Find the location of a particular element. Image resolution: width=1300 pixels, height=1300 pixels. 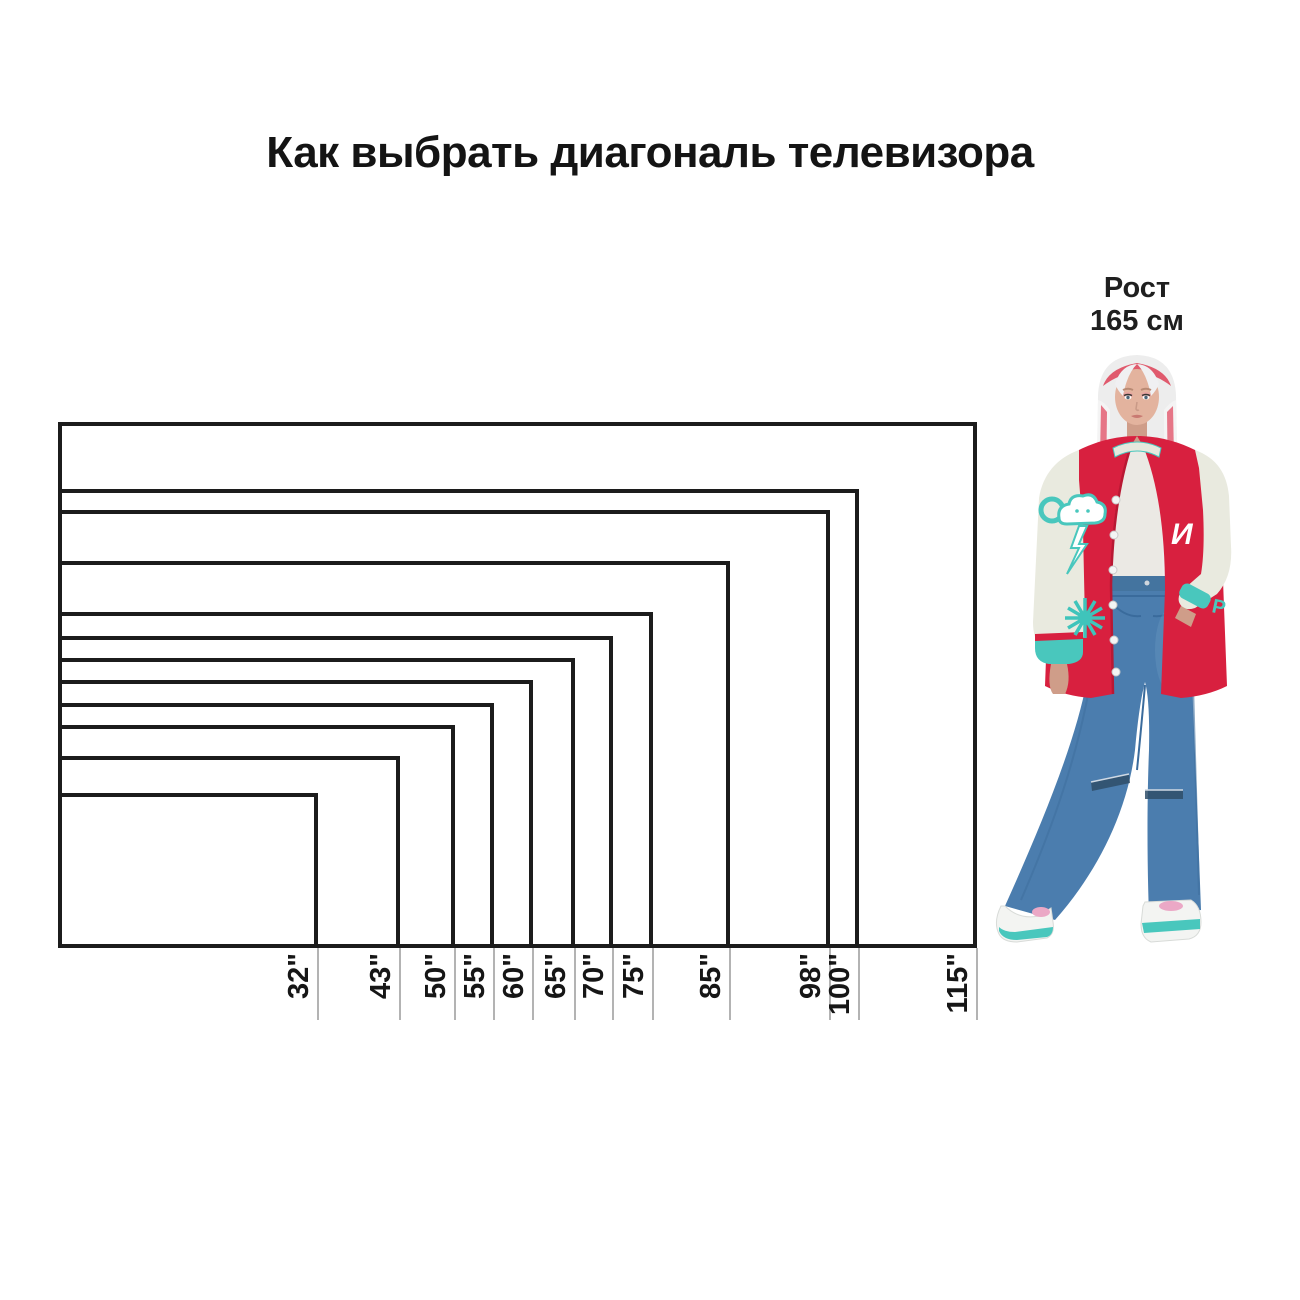

person-height-label: Рост 165 см is located at coordinates (1137, 305).